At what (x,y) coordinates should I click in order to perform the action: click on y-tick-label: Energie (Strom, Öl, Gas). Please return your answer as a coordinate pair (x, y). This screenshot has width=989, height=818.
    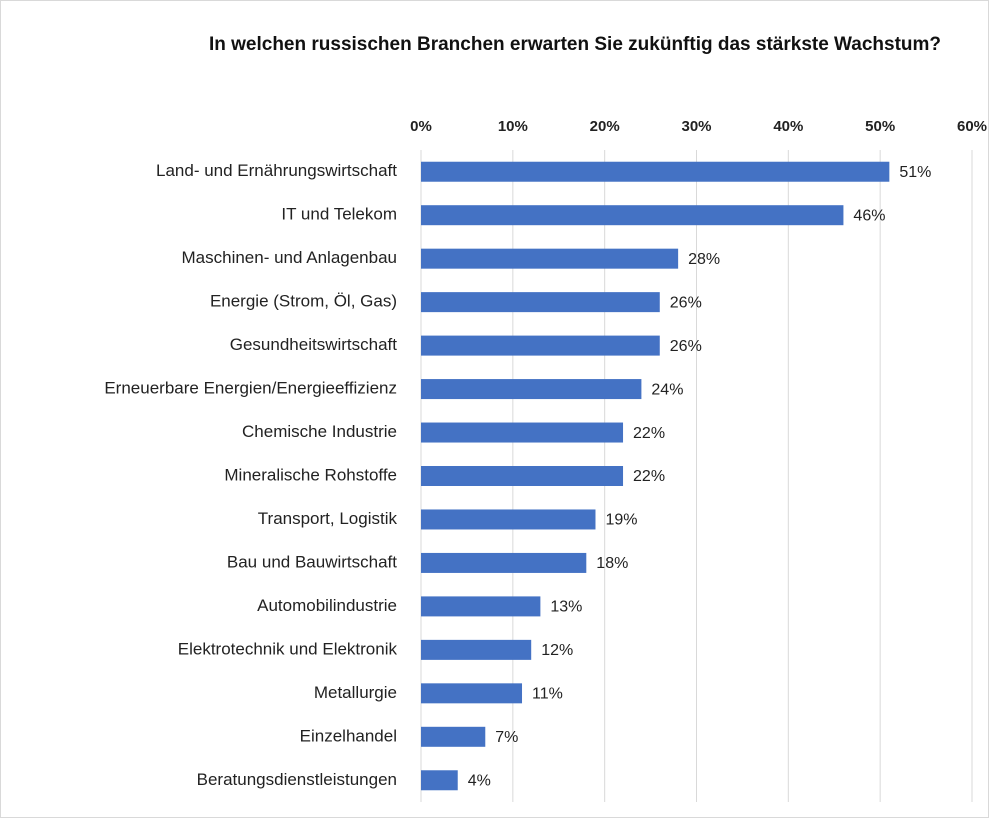
    Looking at the image, I should click on (303, 301).